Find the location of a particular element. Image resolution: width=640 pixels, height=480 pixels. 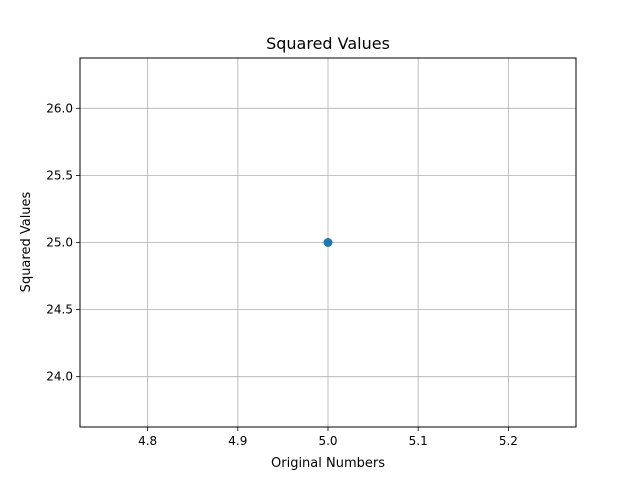

chart-title: Squared Values is located at coordinates (328, 43).